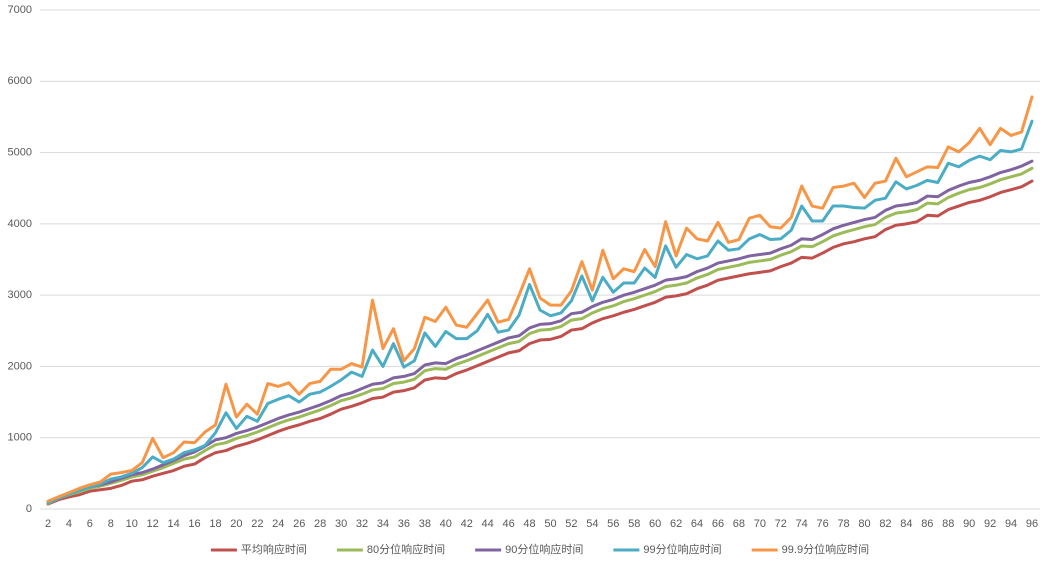 The height and width of the screenshot is (564, 1047). I want to click on x-tick-label: 40, so click(446, 524).